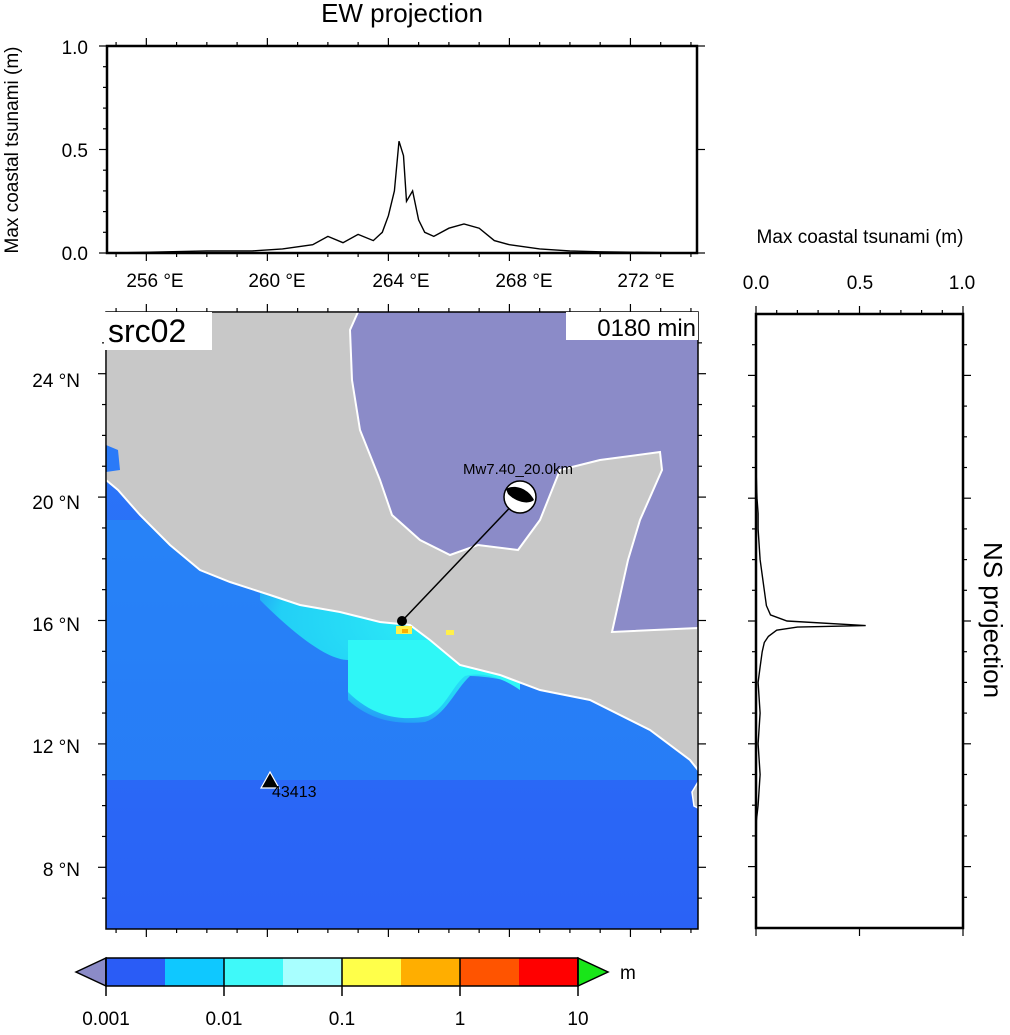 This screenshot has height=1035, width=1010. What do you see at coordinates (402, 14) in the screenshot?
I see `ew-title: EW projection` at bounding box center [402, 14].